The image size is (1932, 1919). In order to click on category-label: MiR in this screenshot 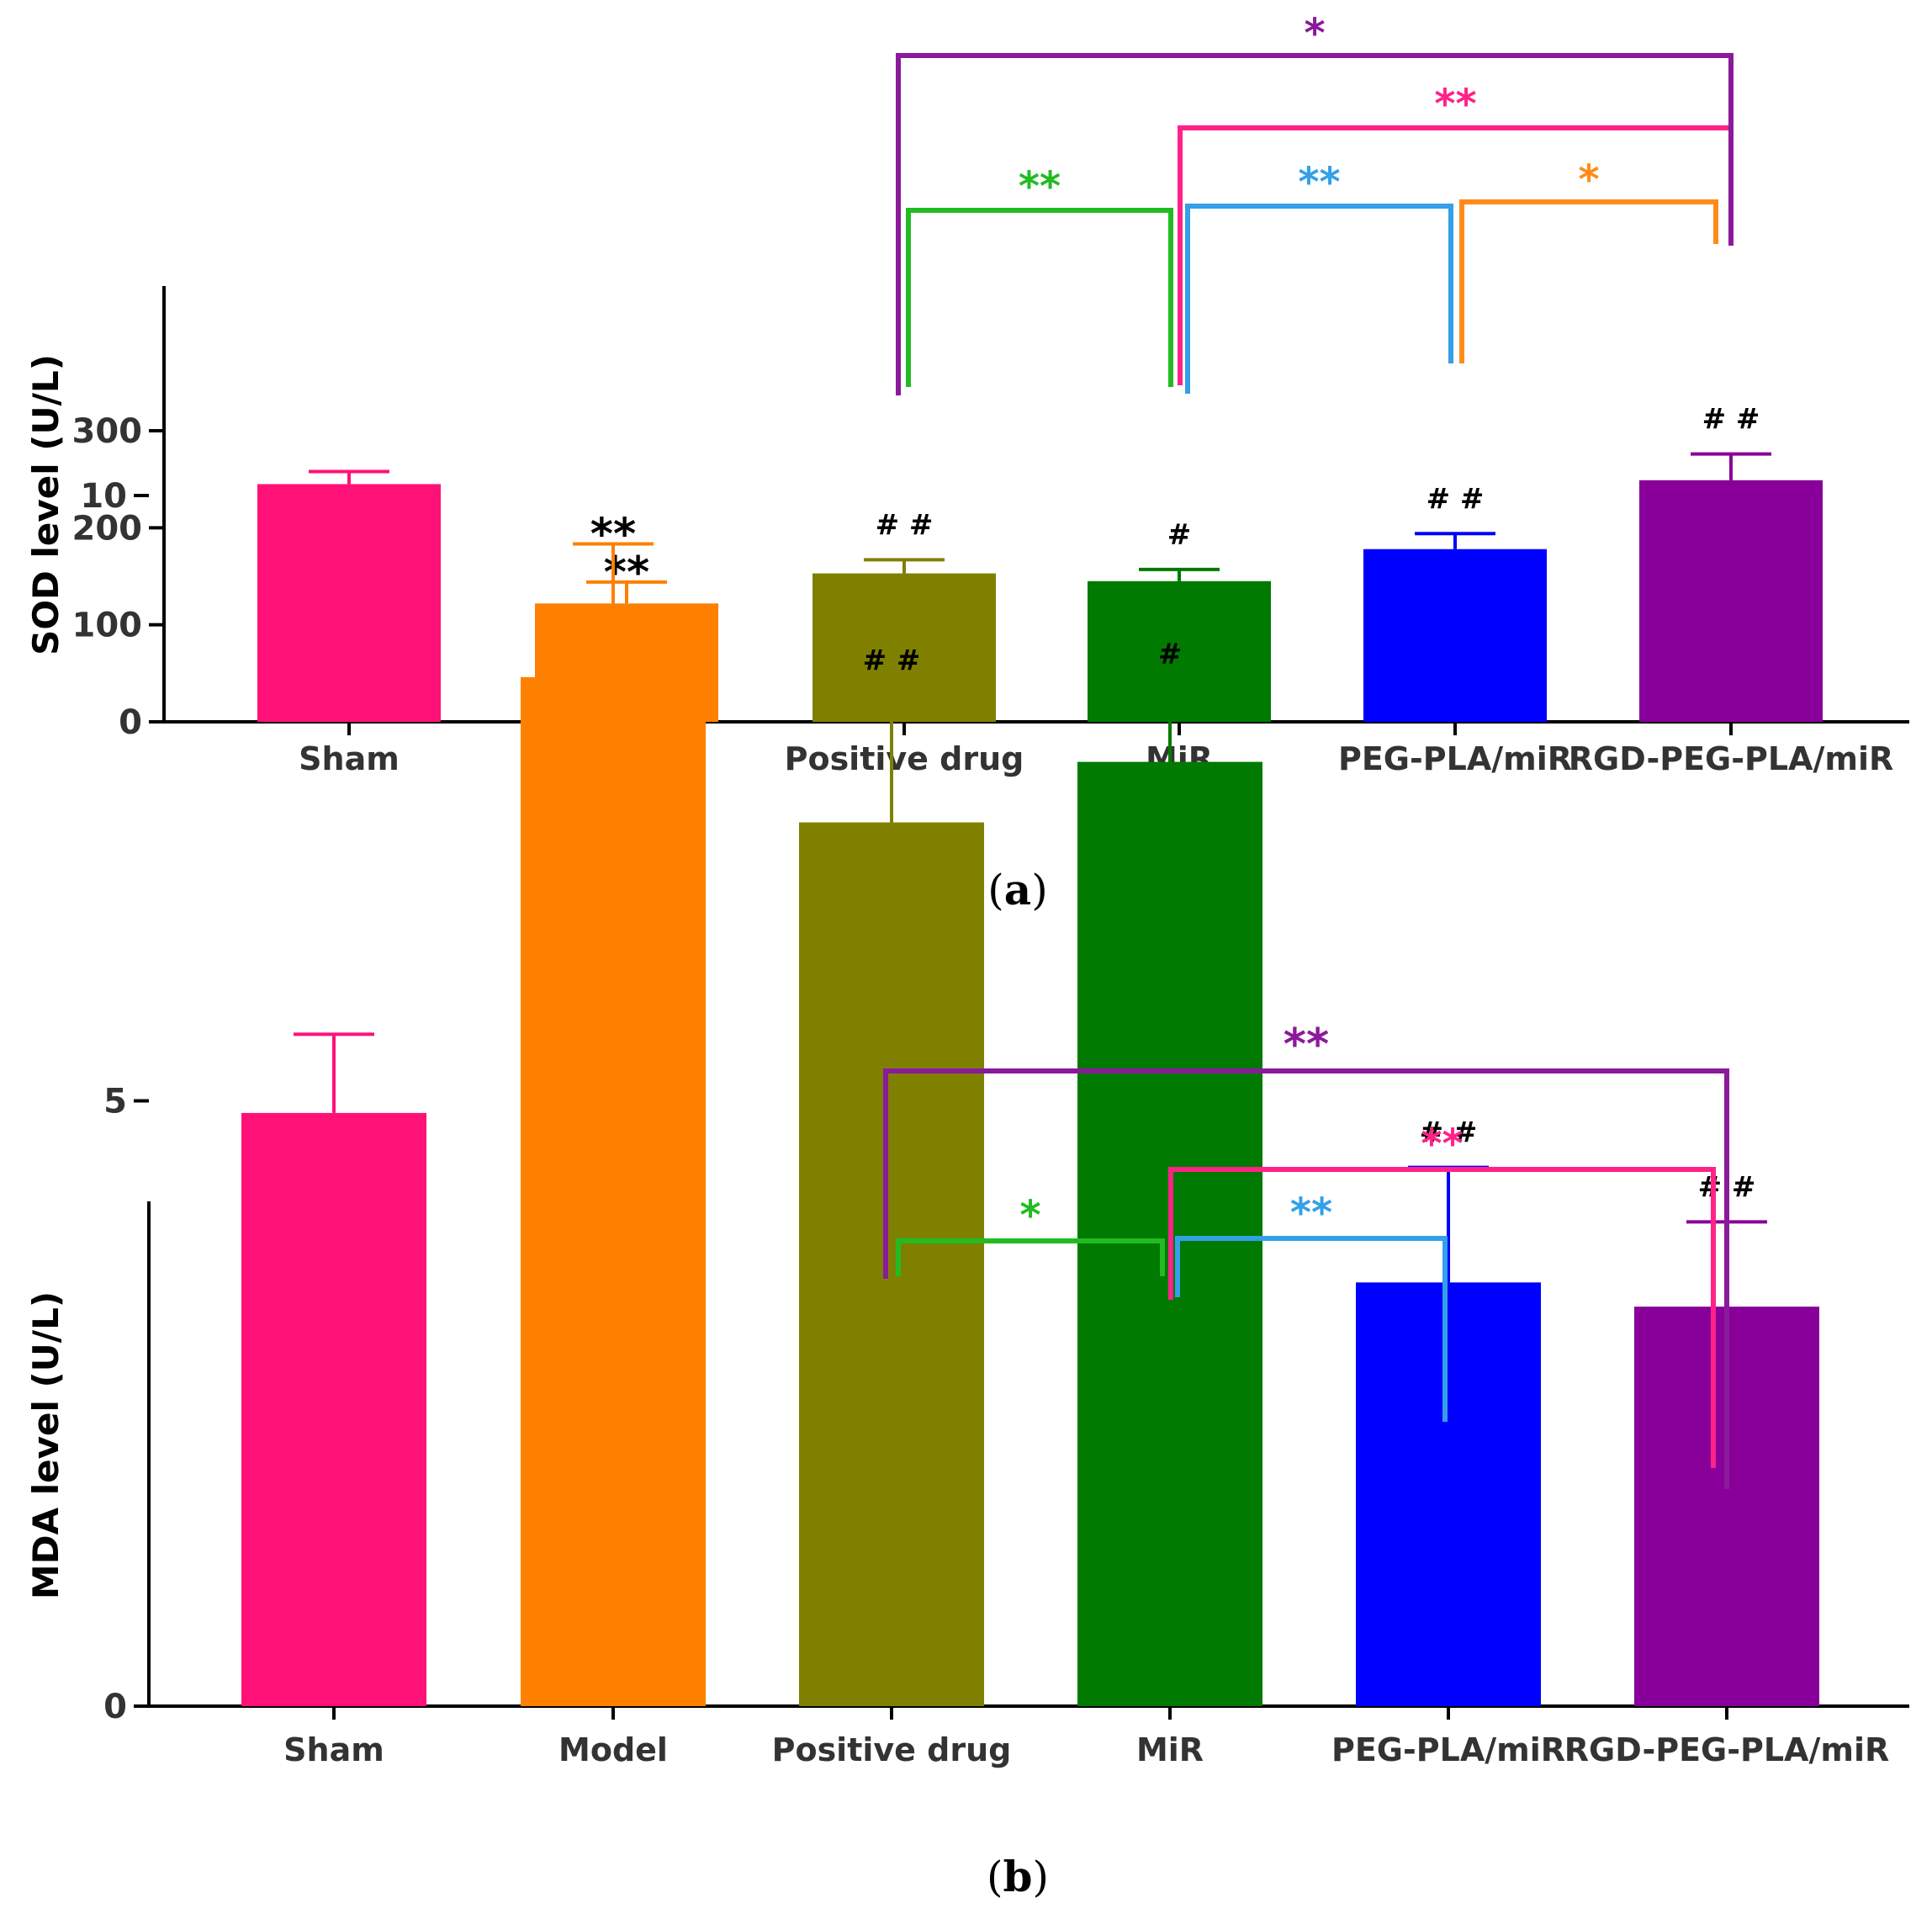, I will do `click(1170, 1749)`.